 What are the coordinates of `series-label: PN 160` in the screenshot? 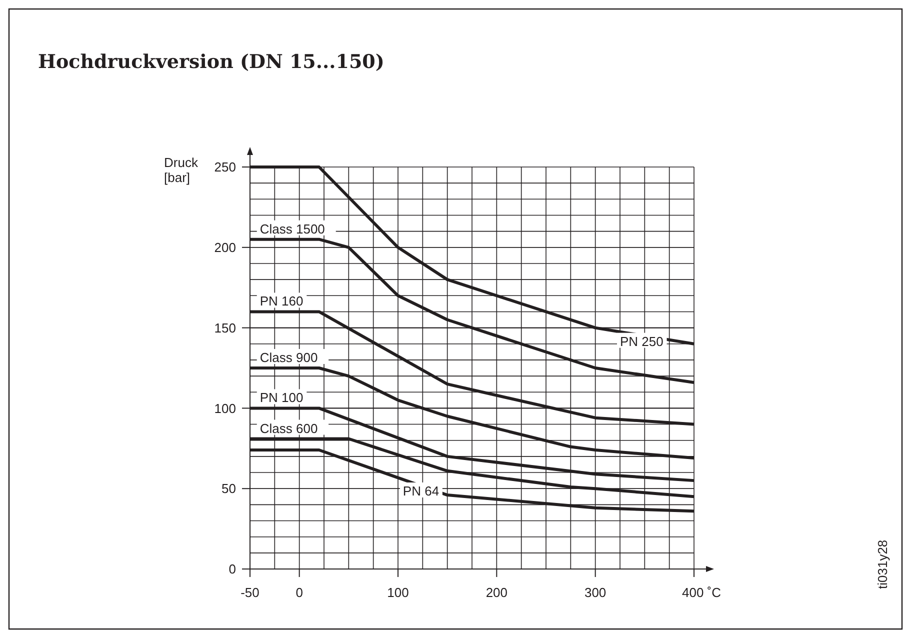 It's located at (282, 301).